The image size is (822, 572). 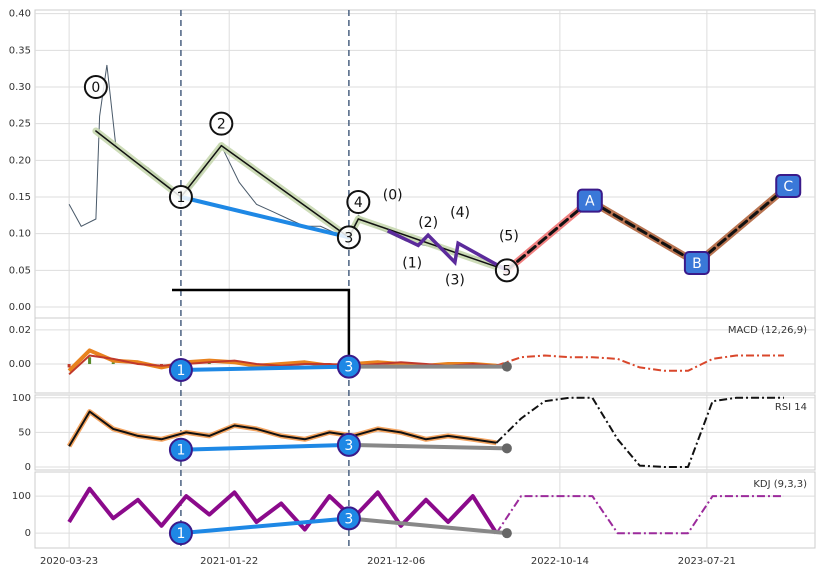 What do you see at coordinates (447, 250) in the screenshot?
I see `subwave-line` at bounding box center [447, 250].